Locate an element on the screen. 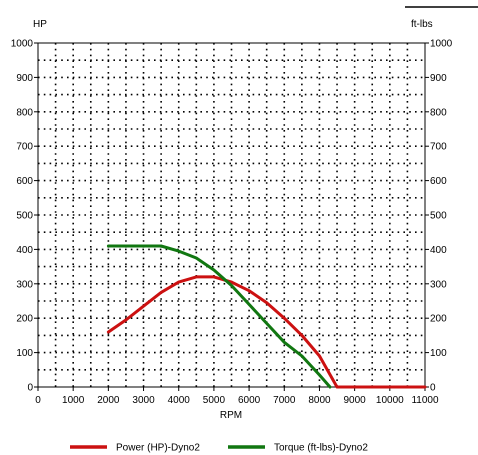 The height and width of the screenshot is (455, 478). y-tick-label-left: 300 is located at coordinates (24, 284).